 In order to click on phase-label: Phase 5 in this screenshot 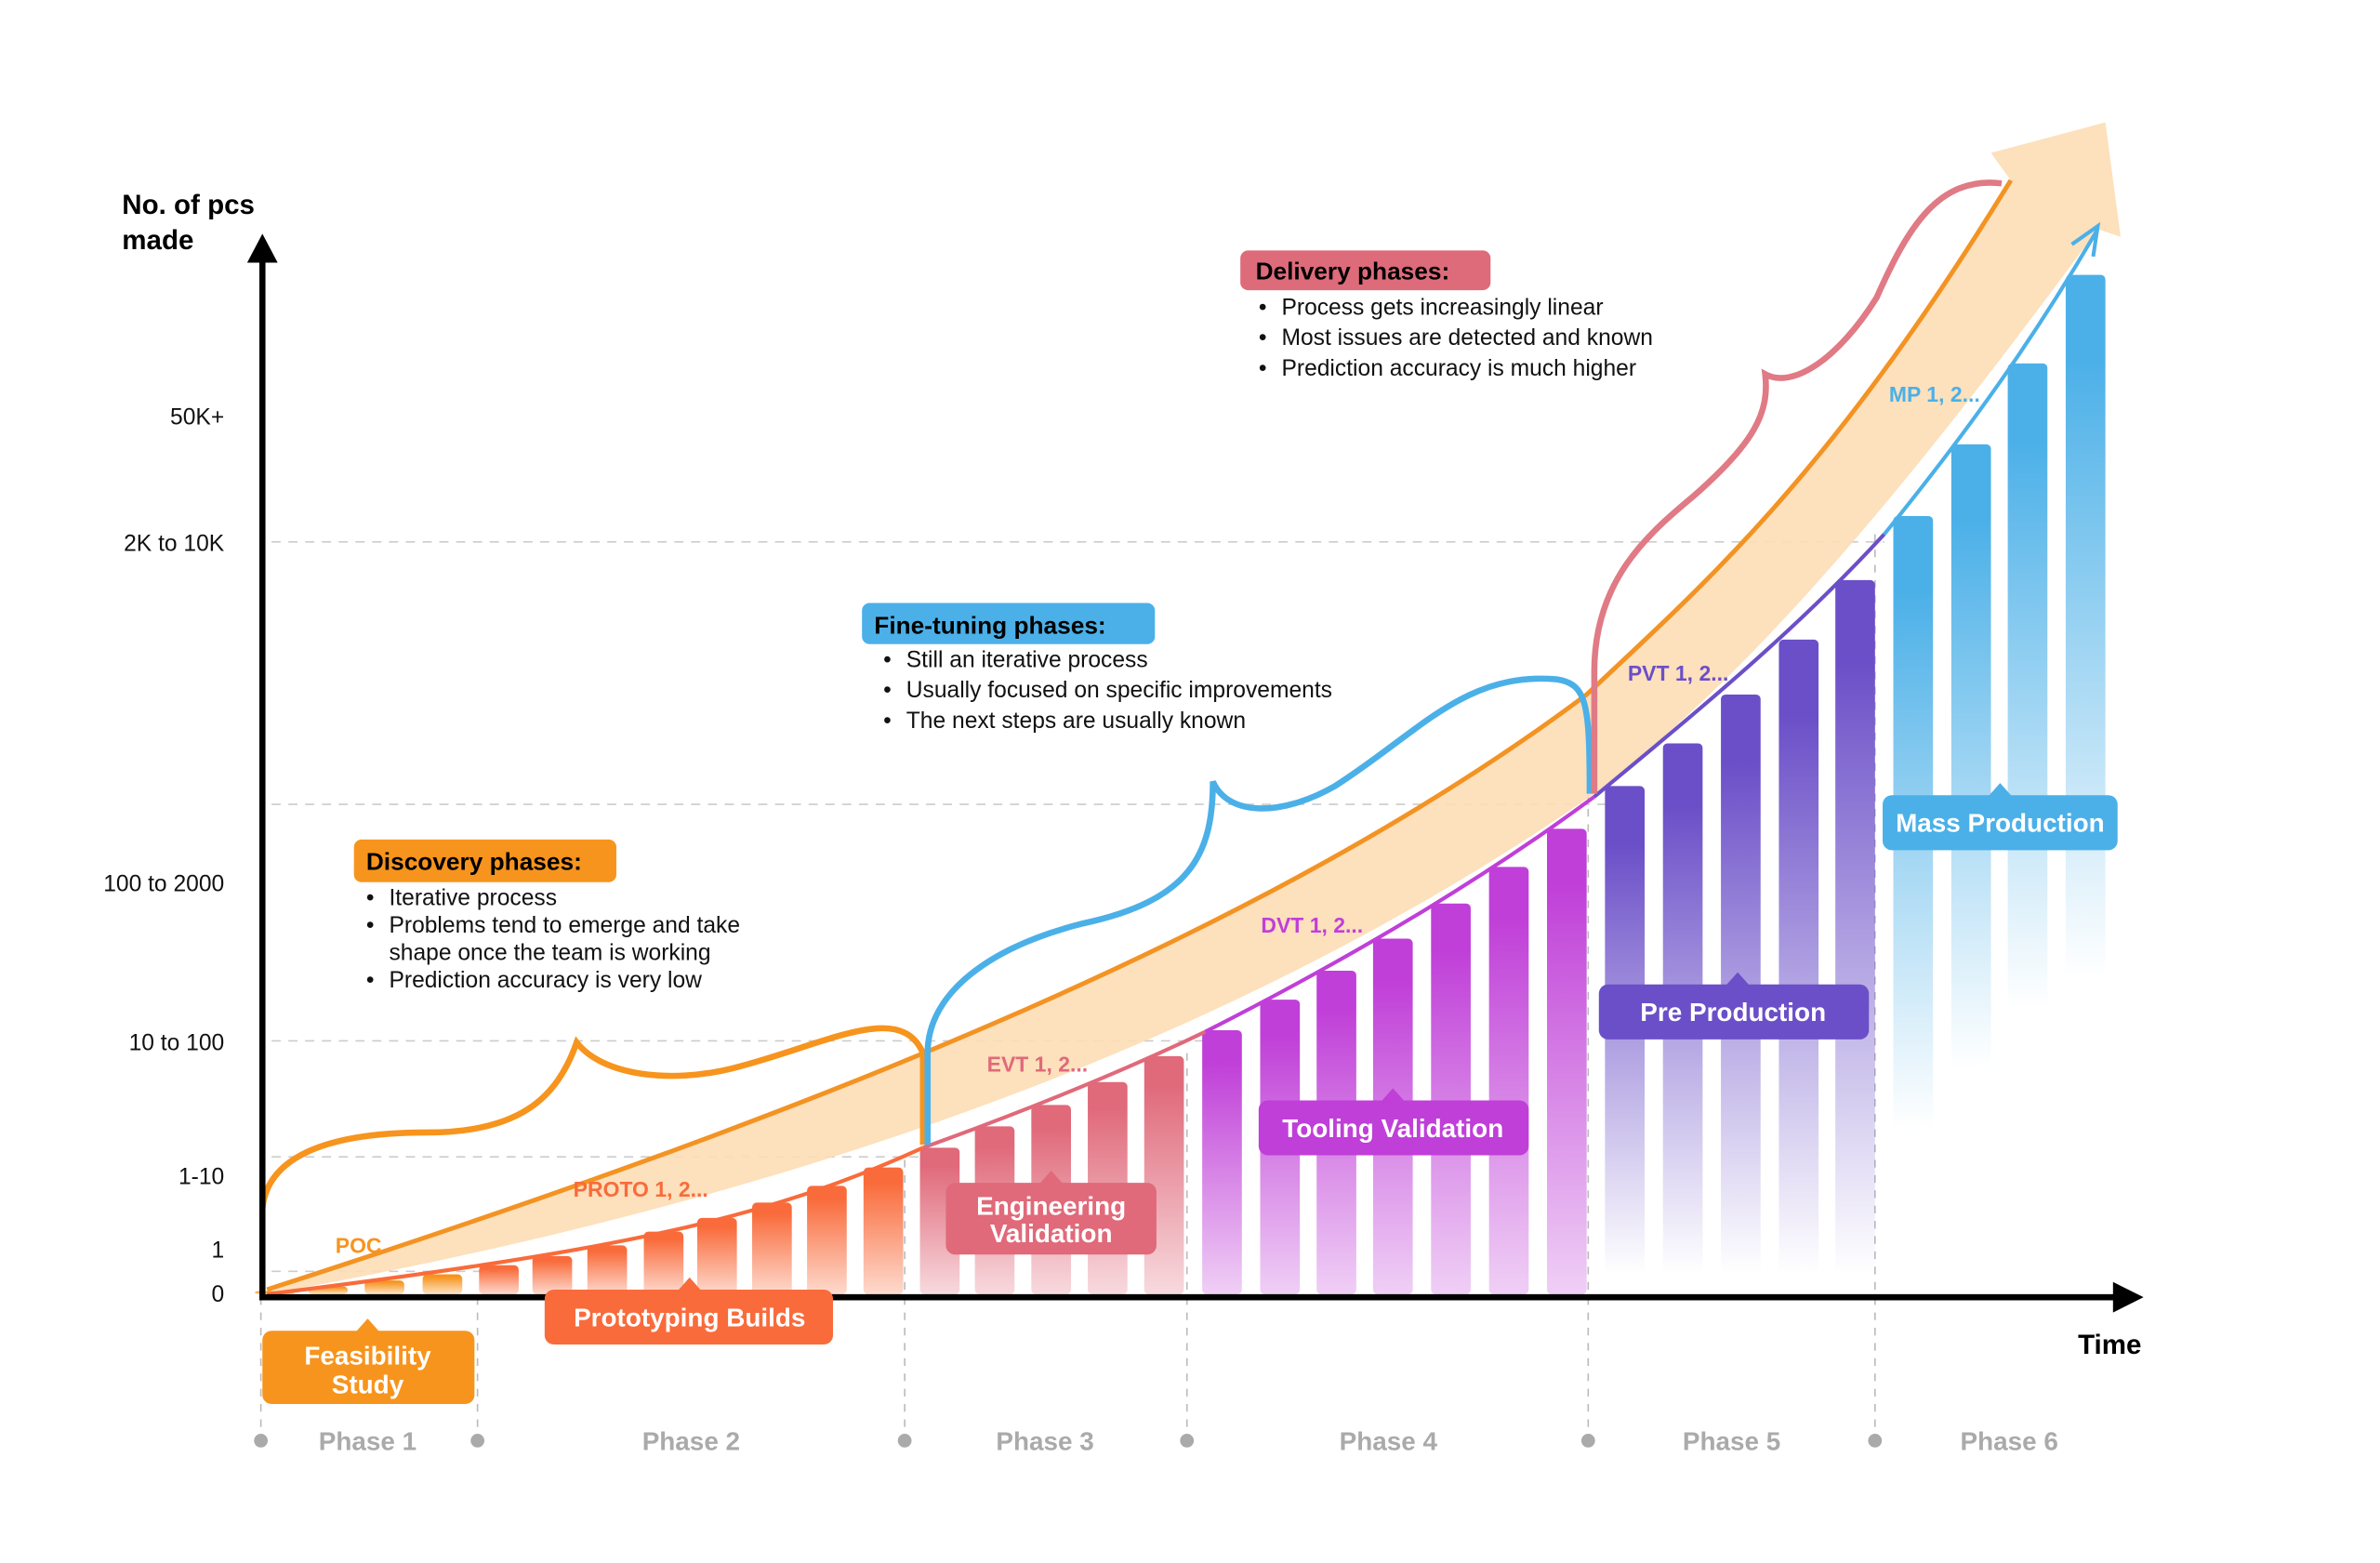, I will do `click(1731, 1441)`.